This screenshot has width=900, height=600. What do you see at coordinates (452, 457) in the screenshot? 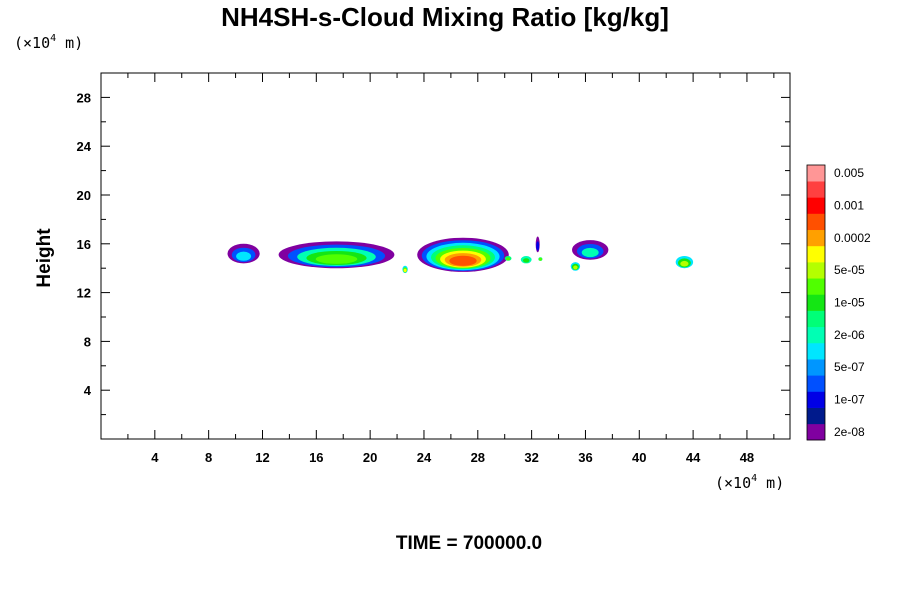
I see `x-axis-tick-labels: 4 8 12 16 20 24 28 32 36 40 44 48` at bounding box center [452, 457].